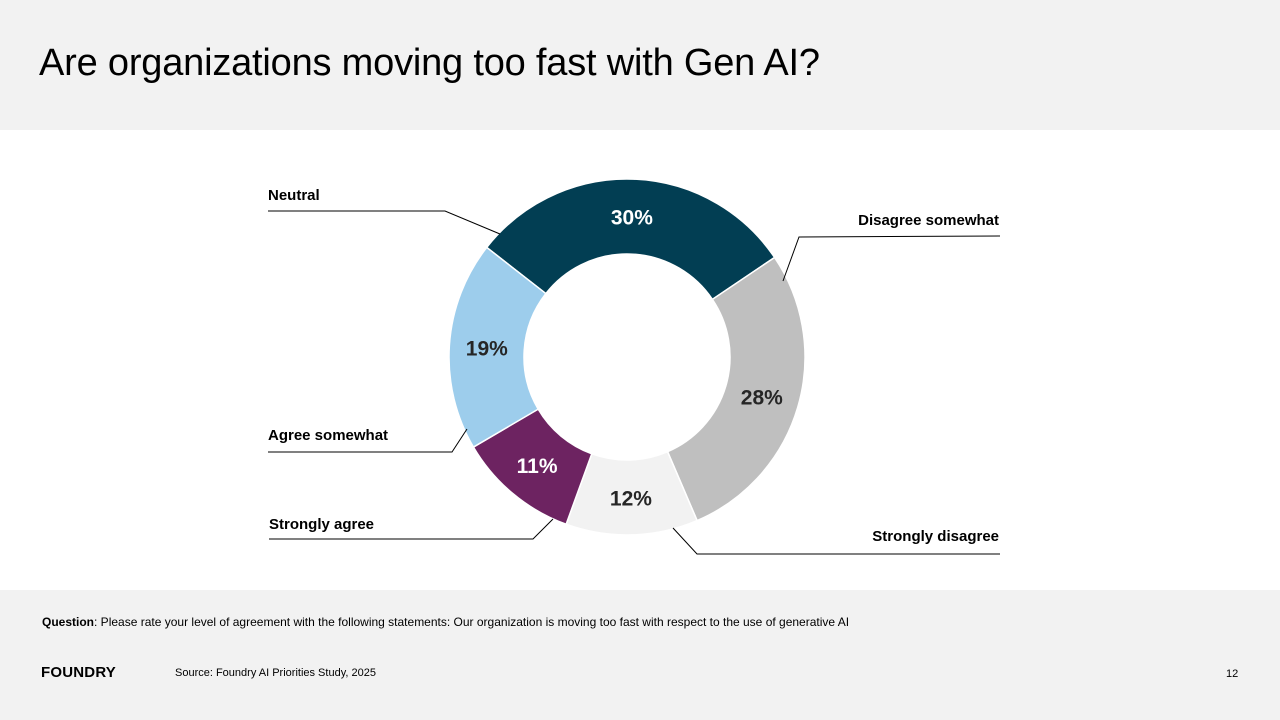  What do you see at coordinates (928, 220) in the screenshot?
I see `category-label: Disagree somewhat` at bounding box center [928, 220].